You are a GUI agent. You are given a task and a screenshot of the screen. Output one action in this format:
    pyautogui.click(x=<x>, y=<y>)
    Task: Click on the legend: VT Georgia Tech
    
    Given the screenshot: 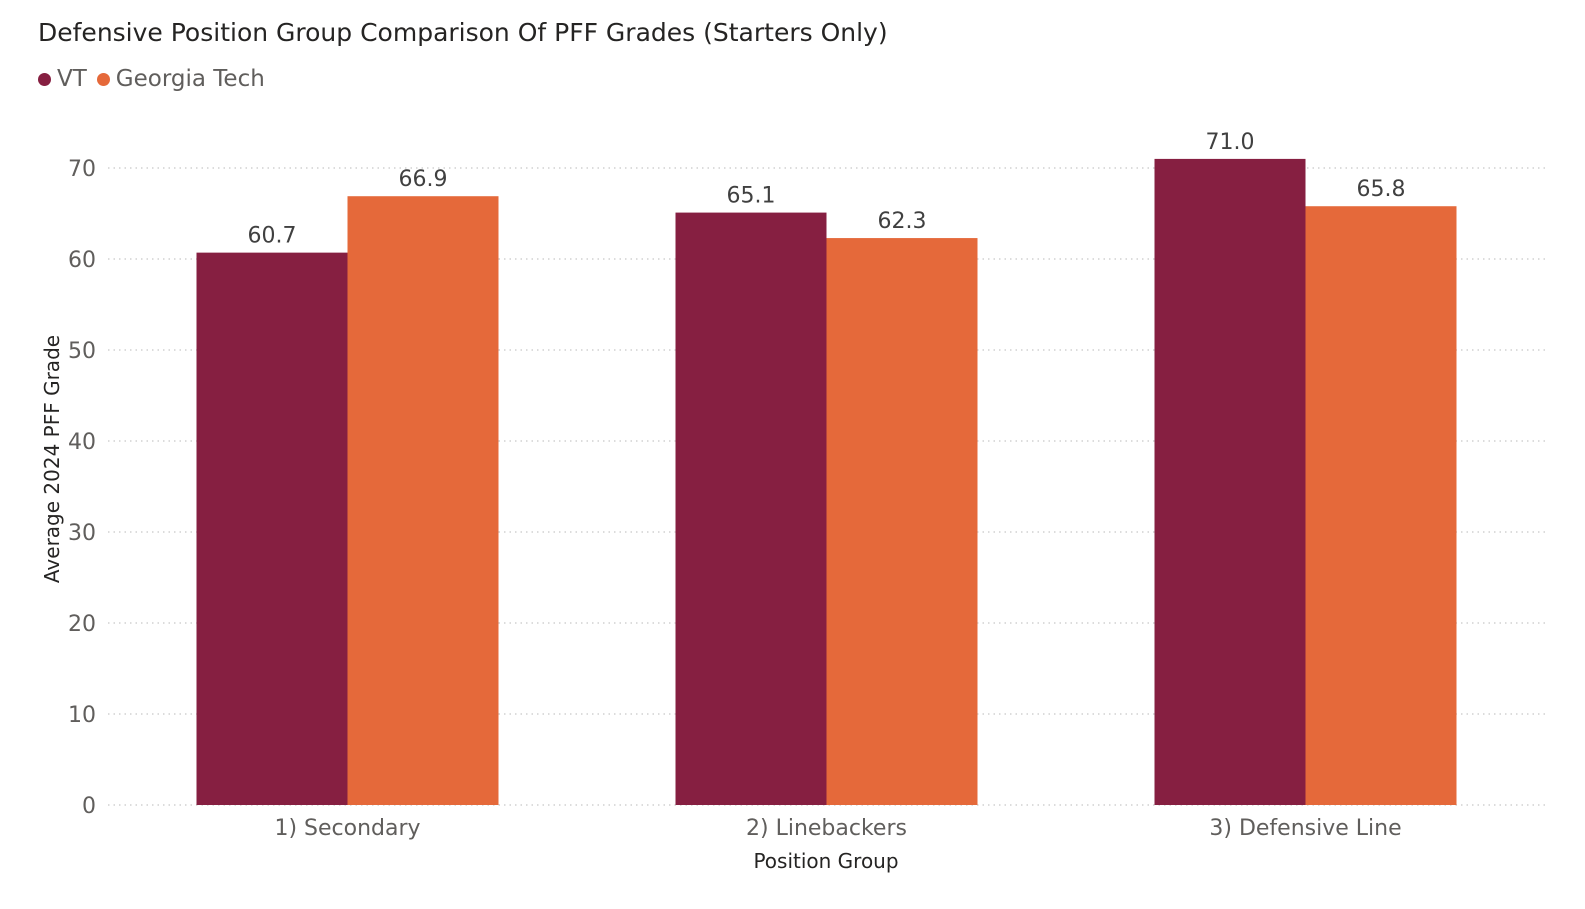 What is the action you would take?
    pyautogui.click(x=156, y=79)
    